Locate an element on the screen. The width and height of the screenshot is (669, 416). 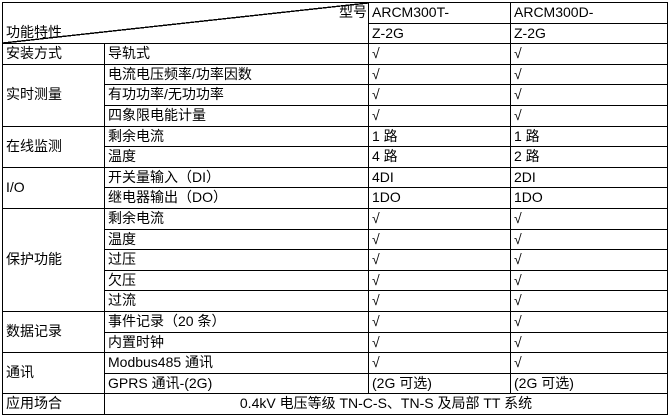
model-header-arcm300t-line1: ARCM300T- is located at coordinates (439, 13).